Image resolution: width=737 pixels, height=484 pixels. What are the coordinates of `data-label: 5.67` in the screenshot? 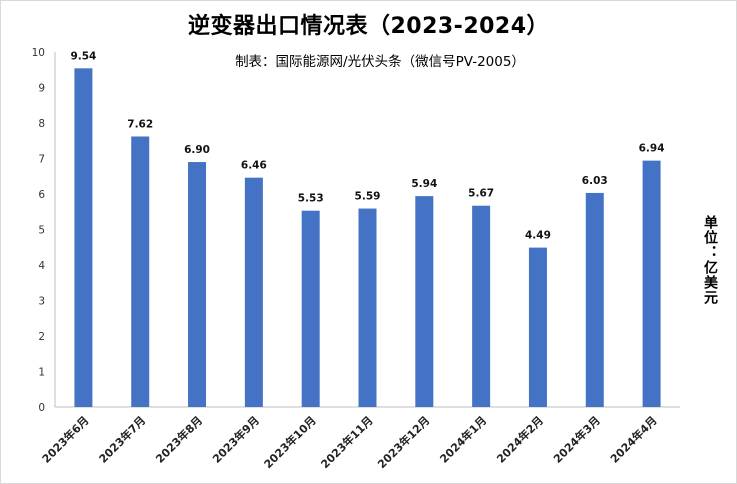 It's located at (481, 194).